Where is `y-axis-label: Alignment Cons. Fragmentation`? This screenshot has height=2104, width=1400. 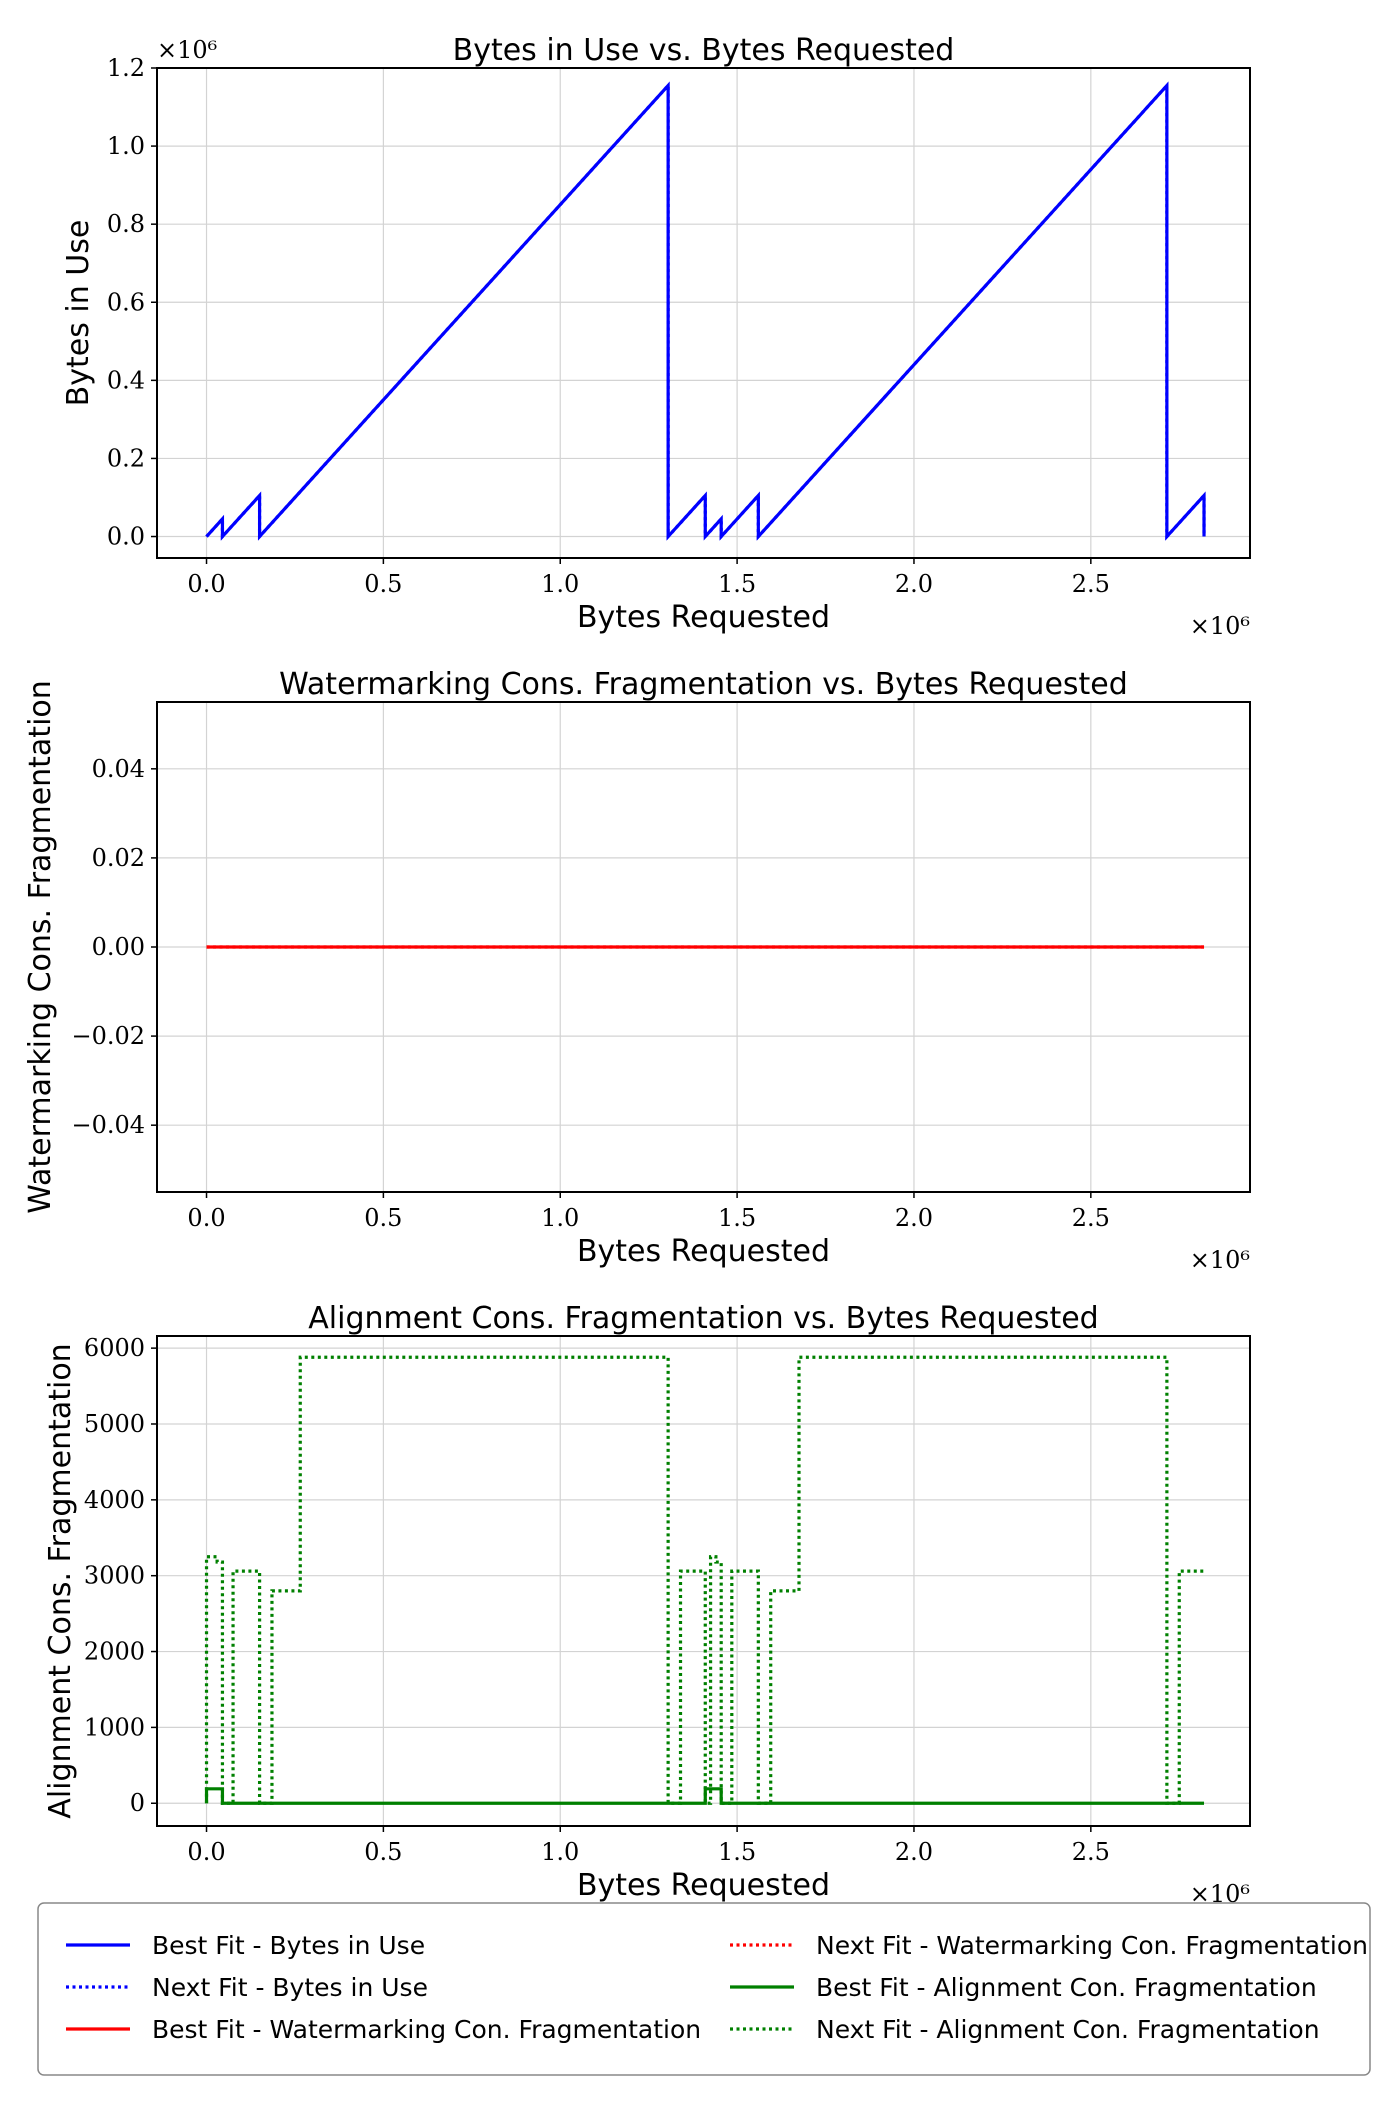 y-axis-label: Alignment Cons. Fragmentation is located at coordinates (60, 1580).